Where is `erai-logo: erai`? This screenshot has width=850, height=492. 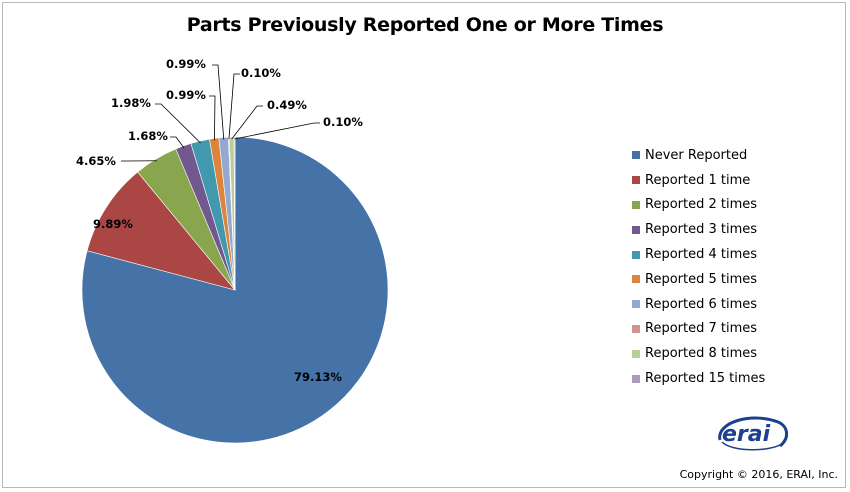 erai-logo: erai is located at coordinates (753, 433).